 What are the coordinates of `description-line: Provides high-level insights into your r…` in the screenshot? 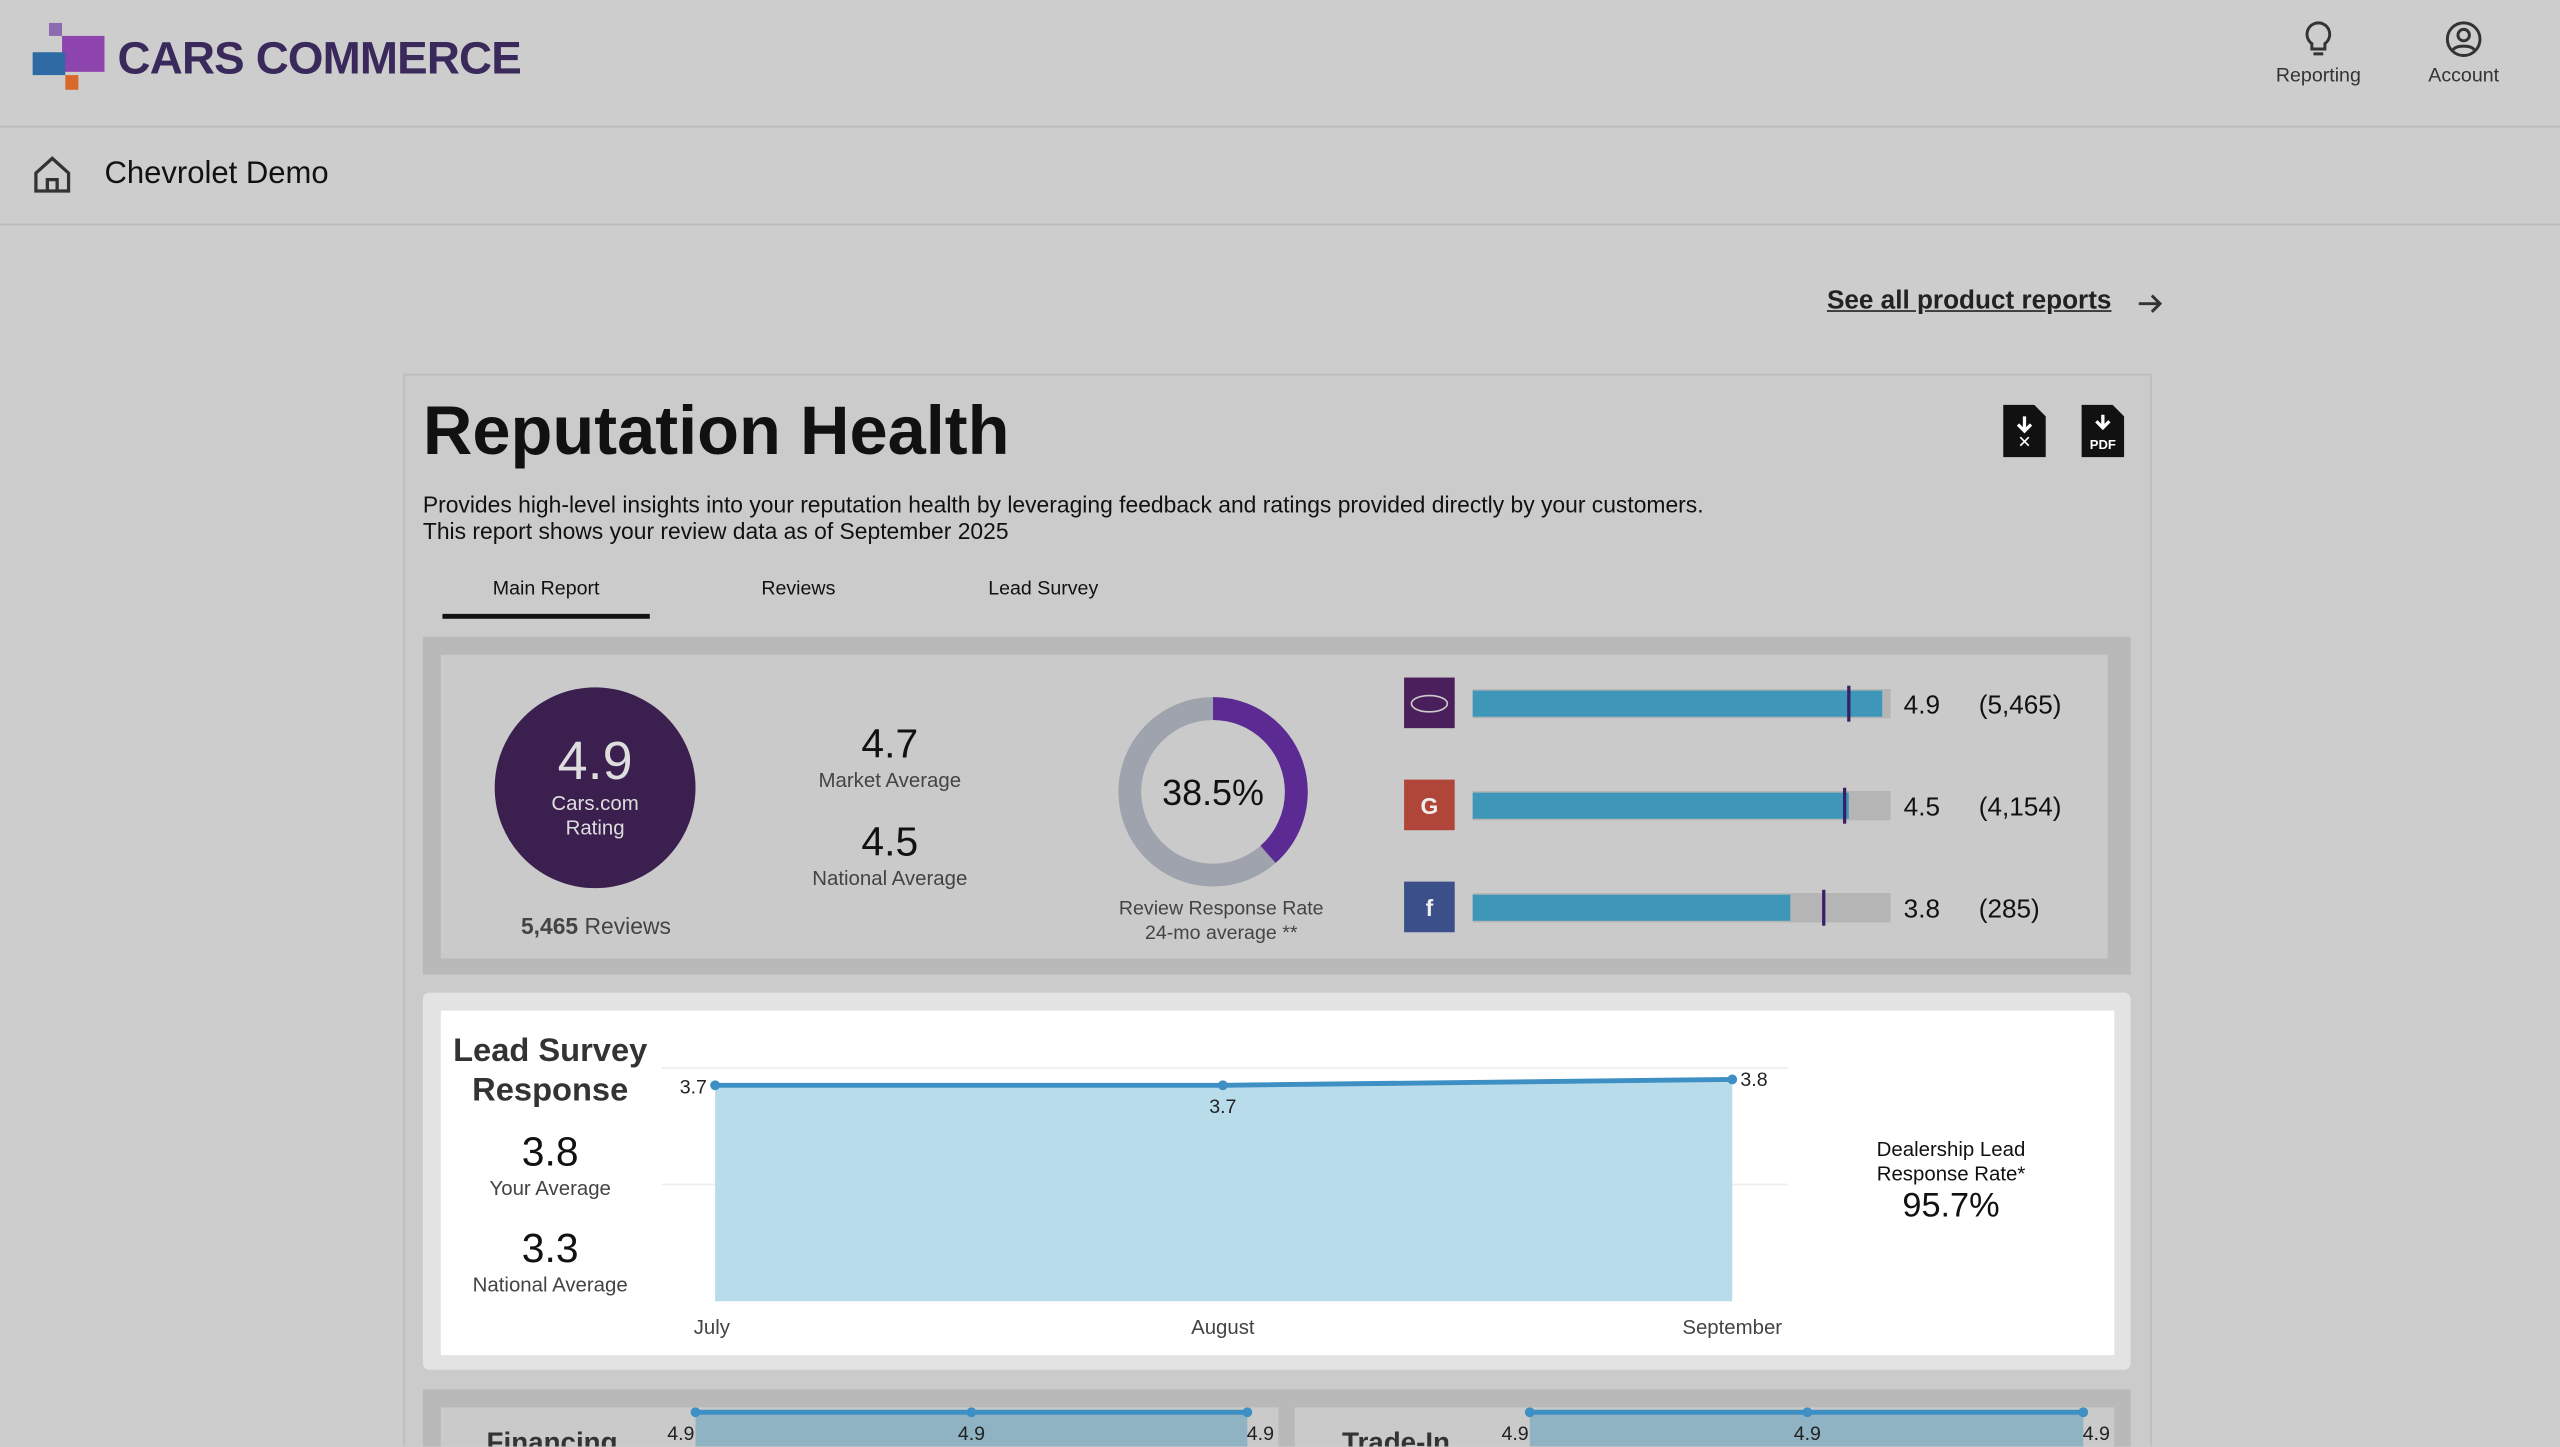 It's located at (1063, 504).